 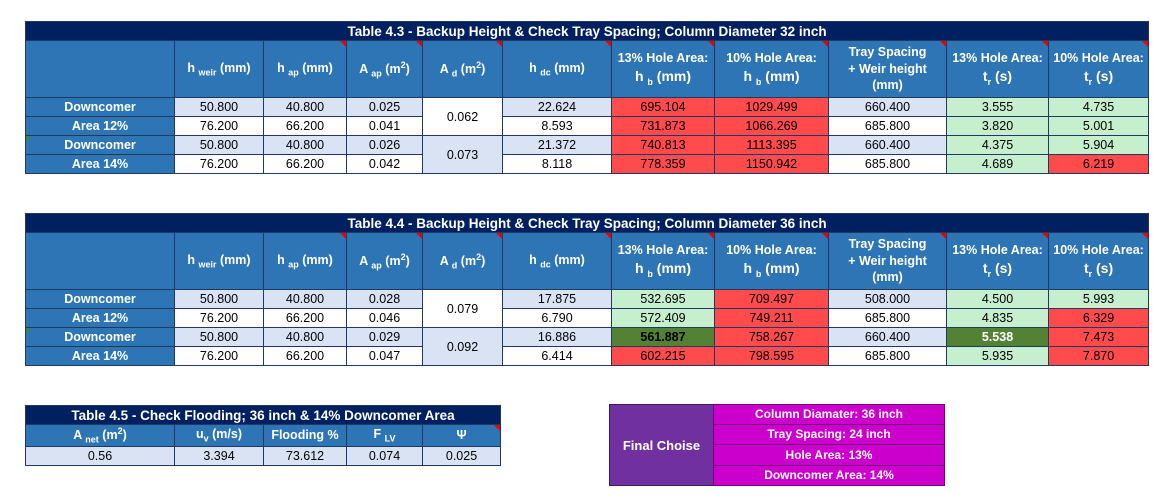 What do you see at coordinates (1098, 318) in the screenshot?
I see `cell: 6.329` at bounding box center [1098, 318].